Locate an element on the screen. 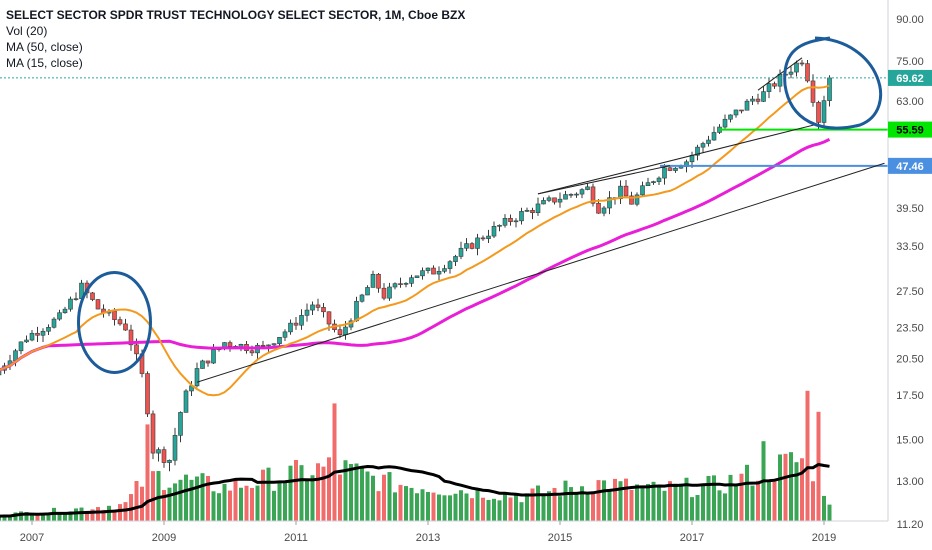  time-tick-label: 2019 is located at coordinates (824, 538).